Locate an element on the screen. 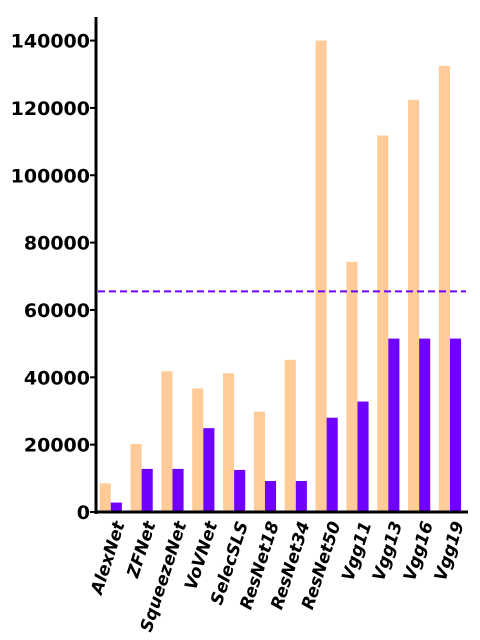 The width and height of the screenshot is (480, 640). bar-series1-ResNet18 is located at coordinates (259, 462).